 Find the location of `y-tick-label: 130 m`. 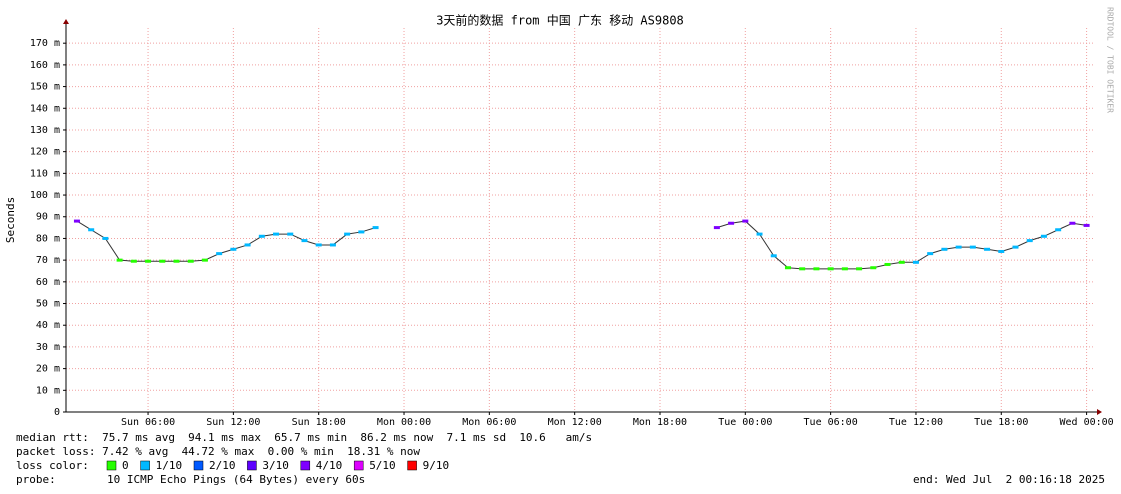

y-tick-label: 130 m is located at coordinates (45, 130).